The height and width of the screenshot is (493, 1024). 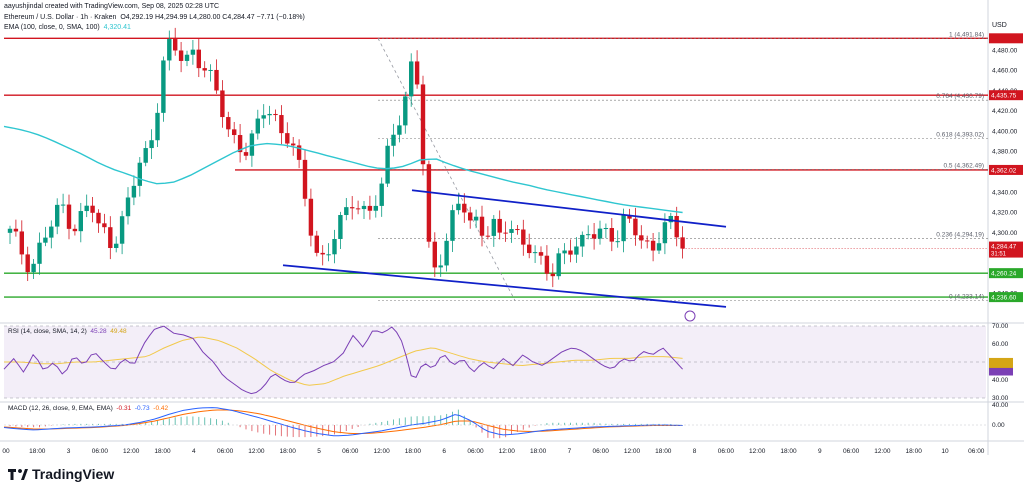 What do you see at coordinates (6, 451) in the screenshot?
I see `time-tick-label: 00` at bounding box center [6, 451].